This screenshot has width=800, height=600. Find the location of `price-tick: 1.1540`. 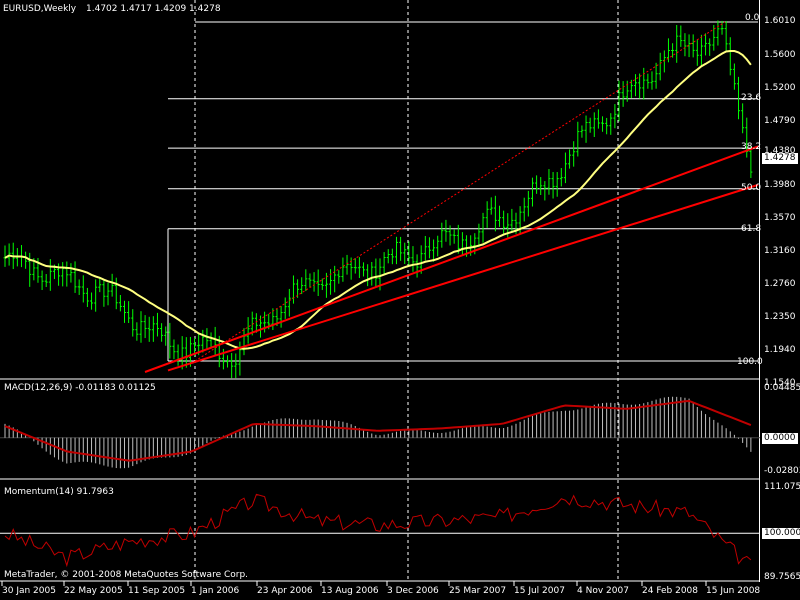

price-tick: 1.1540 is located at coordinates (780, 383).